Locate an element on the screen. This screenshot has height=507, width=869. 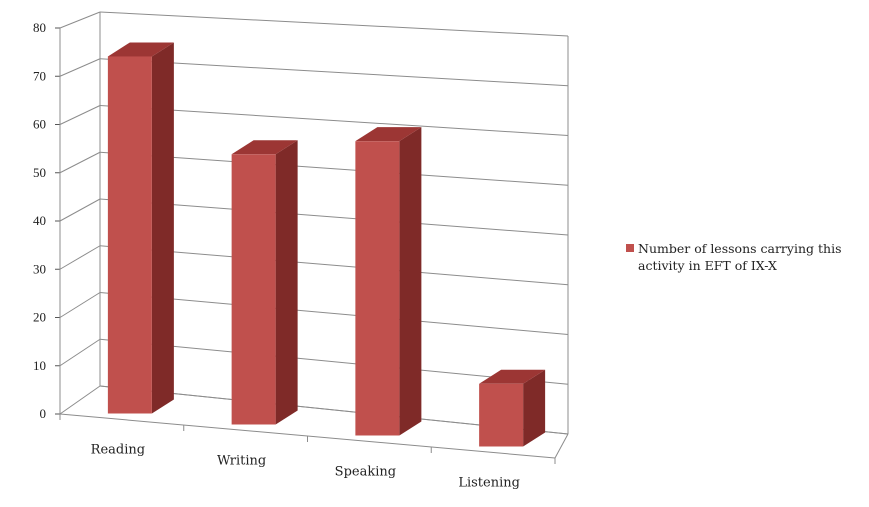
x-category-label: Speaking is located at coordinates (365, 472).